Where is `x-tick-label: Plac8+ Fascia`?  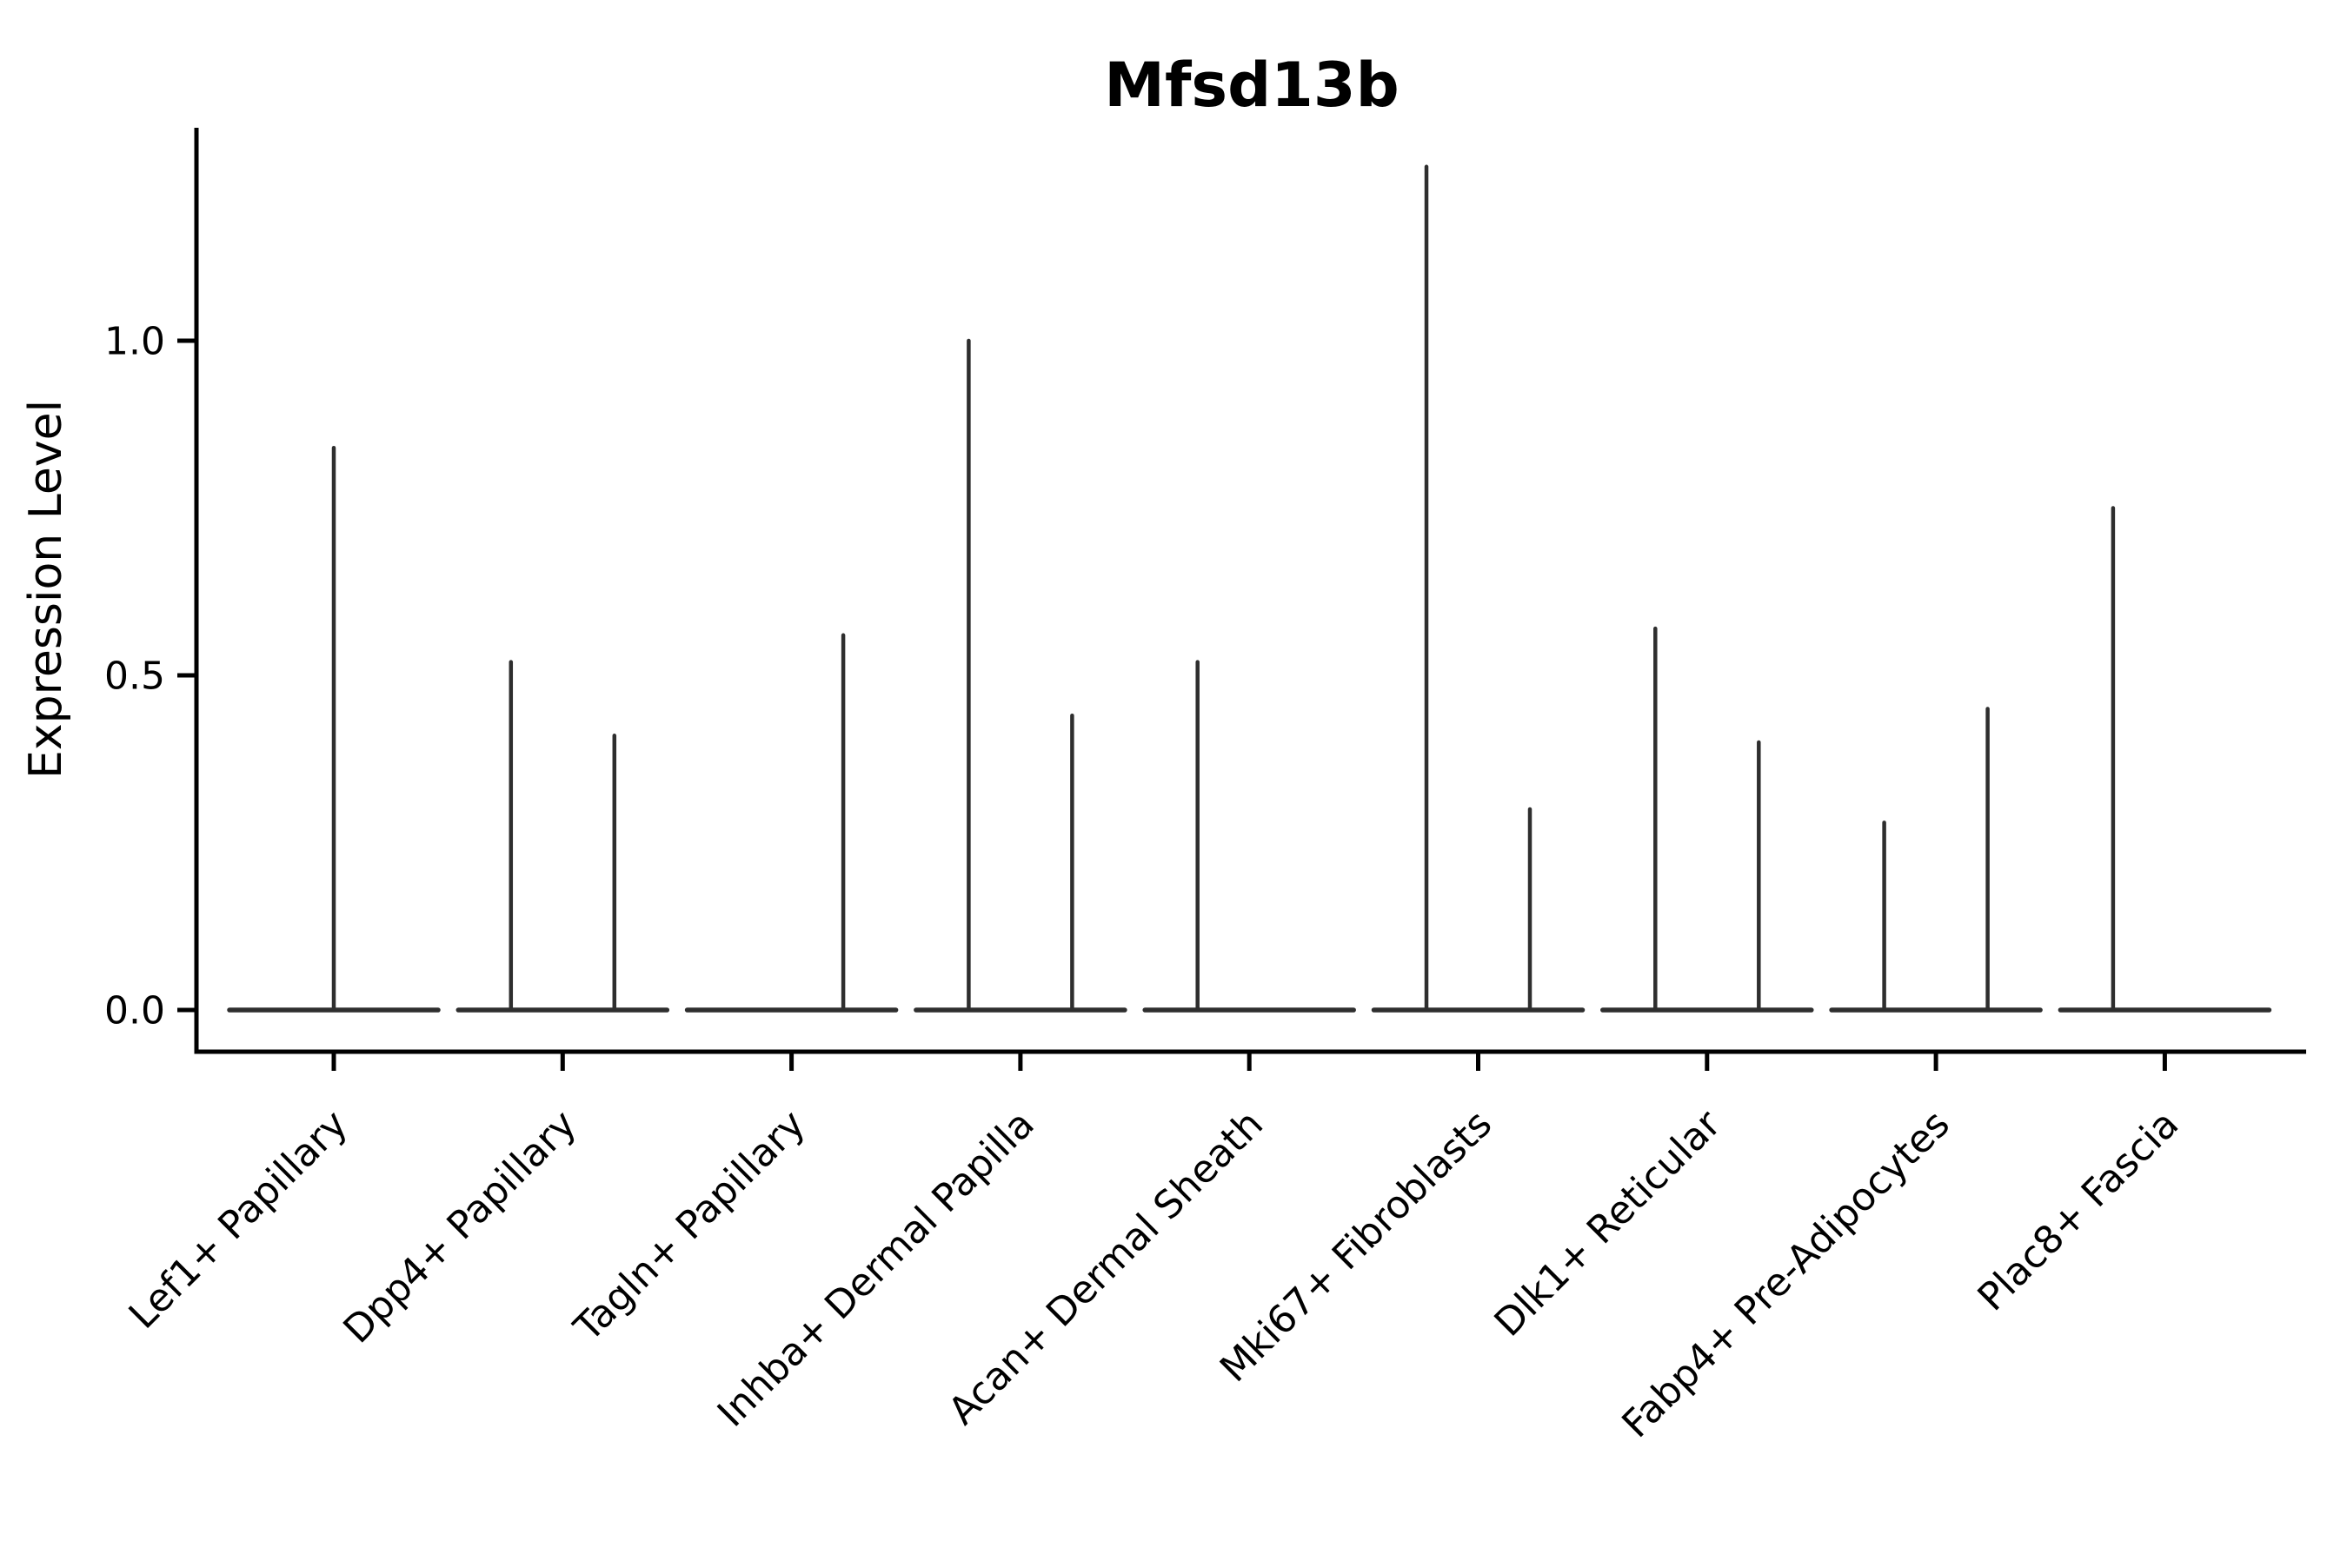 x-tick-label: Plac8+ Fascia is located at coordinates (2079, 1211).